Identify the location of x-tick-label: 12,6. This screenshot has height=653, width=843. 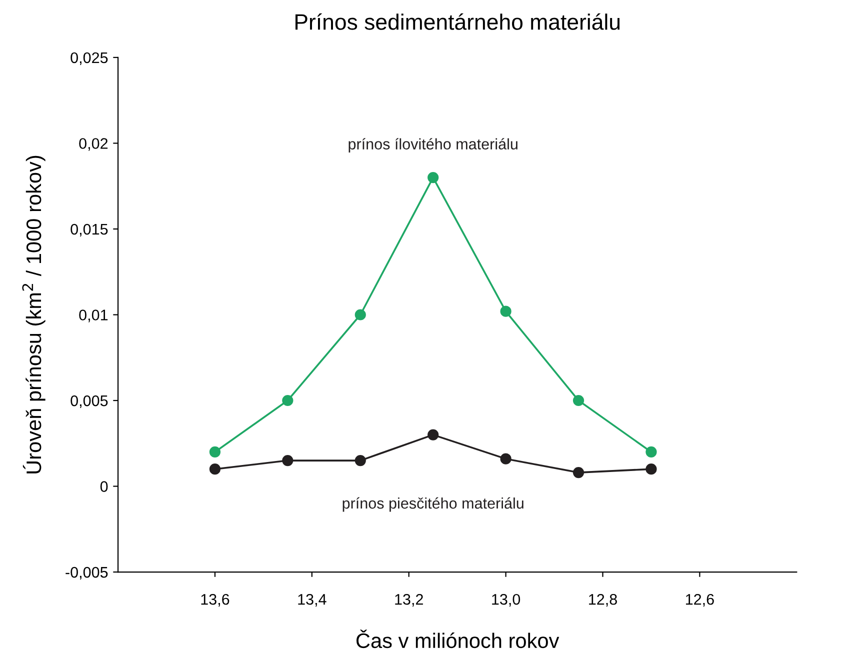
(700, 600).